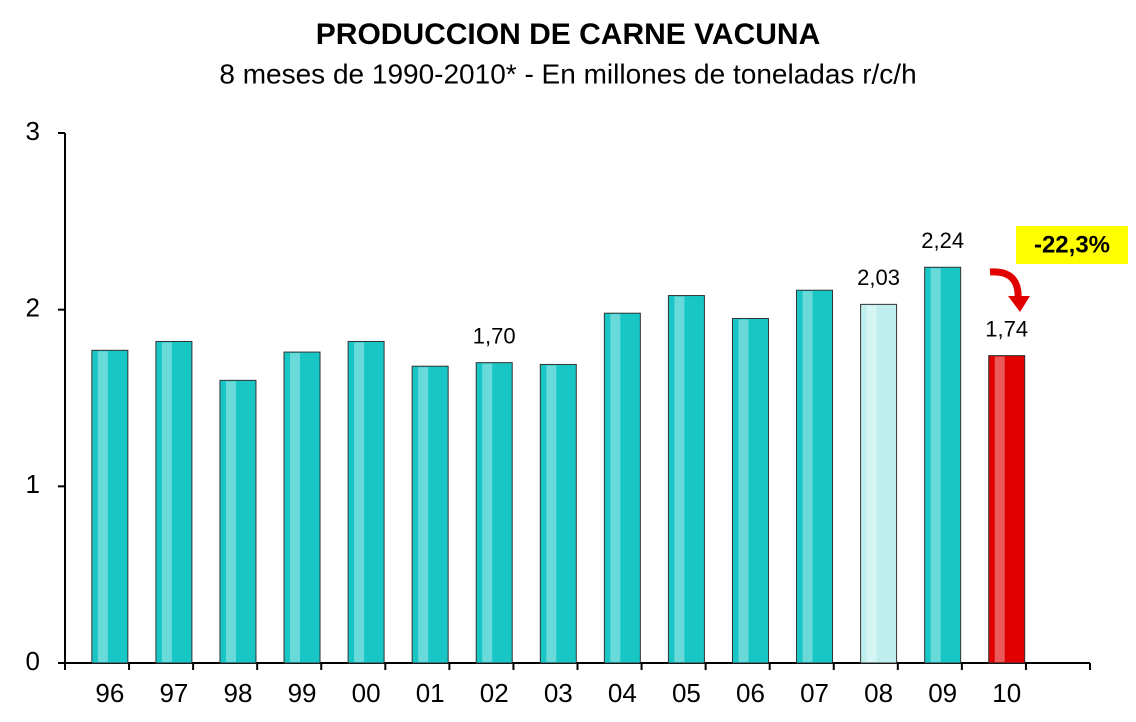  Describe the element at coordinates (814, 693) in the screenshot. I see `x-tick-label: 07` at that location.